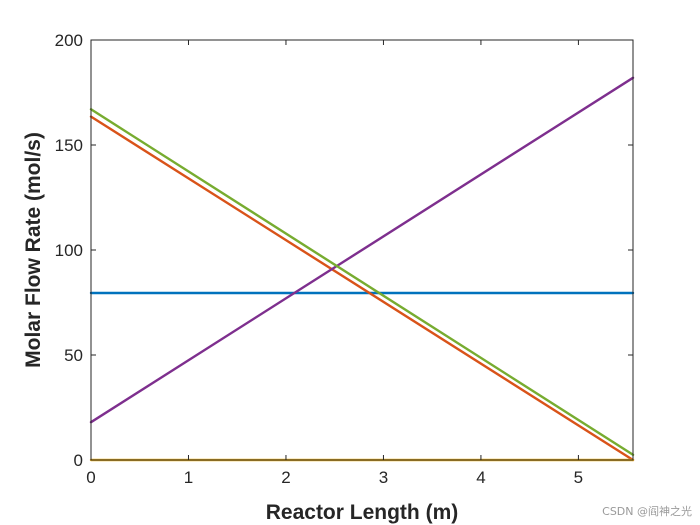 The height and width of the screenshot is (525, 700). What do you see at coordinates (78, 460) in the screenshot?
I see `y-tick-label-0: 0` at bounding box center [78, 460].